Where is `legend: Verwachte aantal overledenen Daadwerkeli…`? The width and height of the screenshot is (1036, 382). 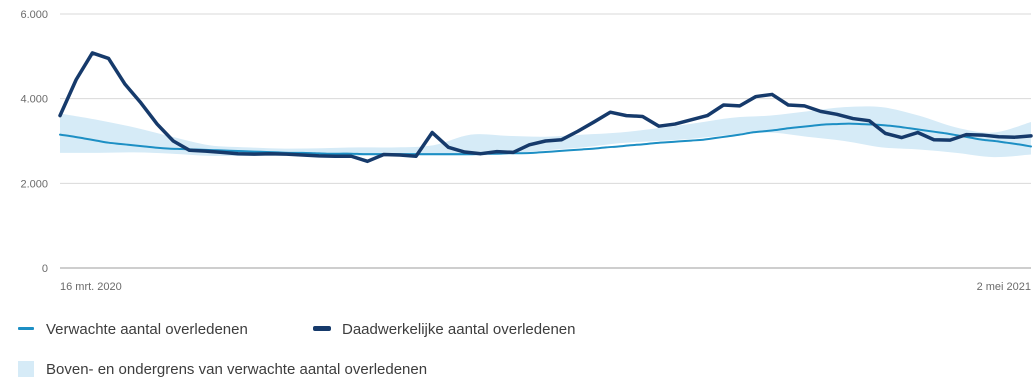
legend: Verwachte aantal overledenen Daadwerkeli… is located at coordinates (296, 349).